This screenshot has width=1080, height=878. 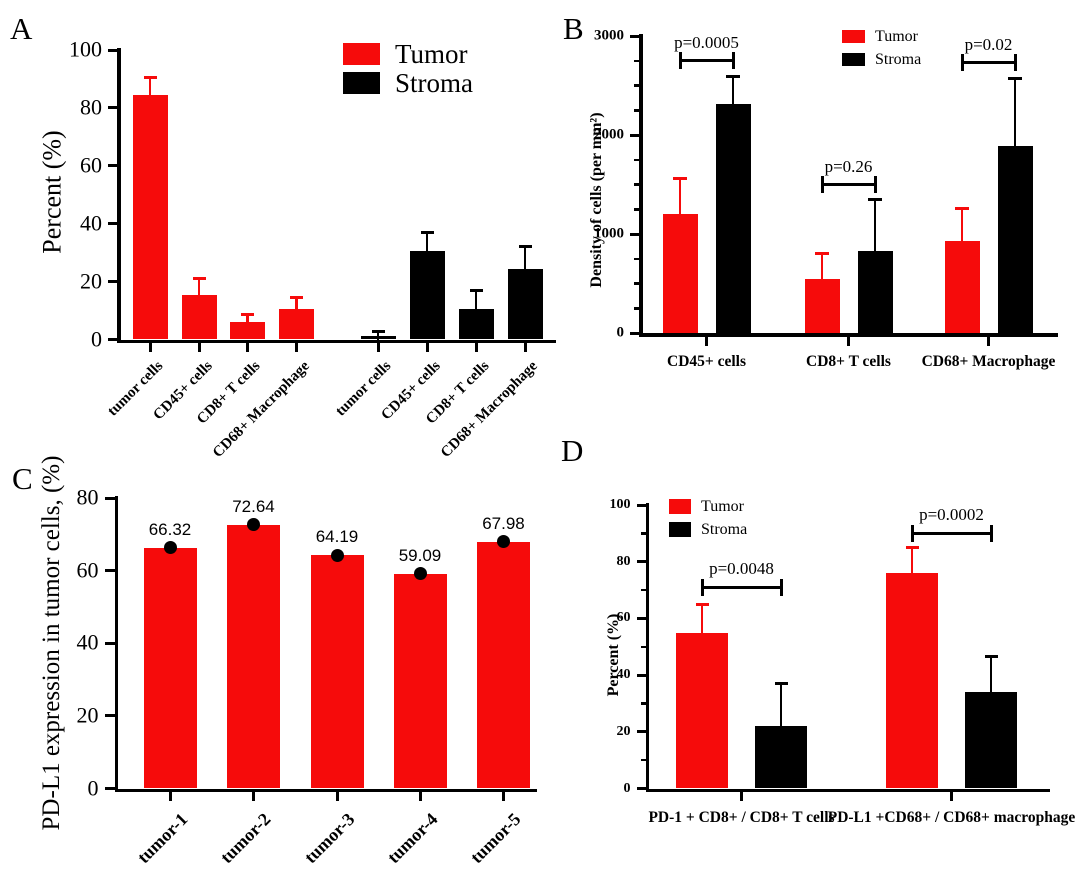 What do you see at coordinates (951, 533) in the screenshot?
I see `significance-bracket` at bounding box center [951, 533].